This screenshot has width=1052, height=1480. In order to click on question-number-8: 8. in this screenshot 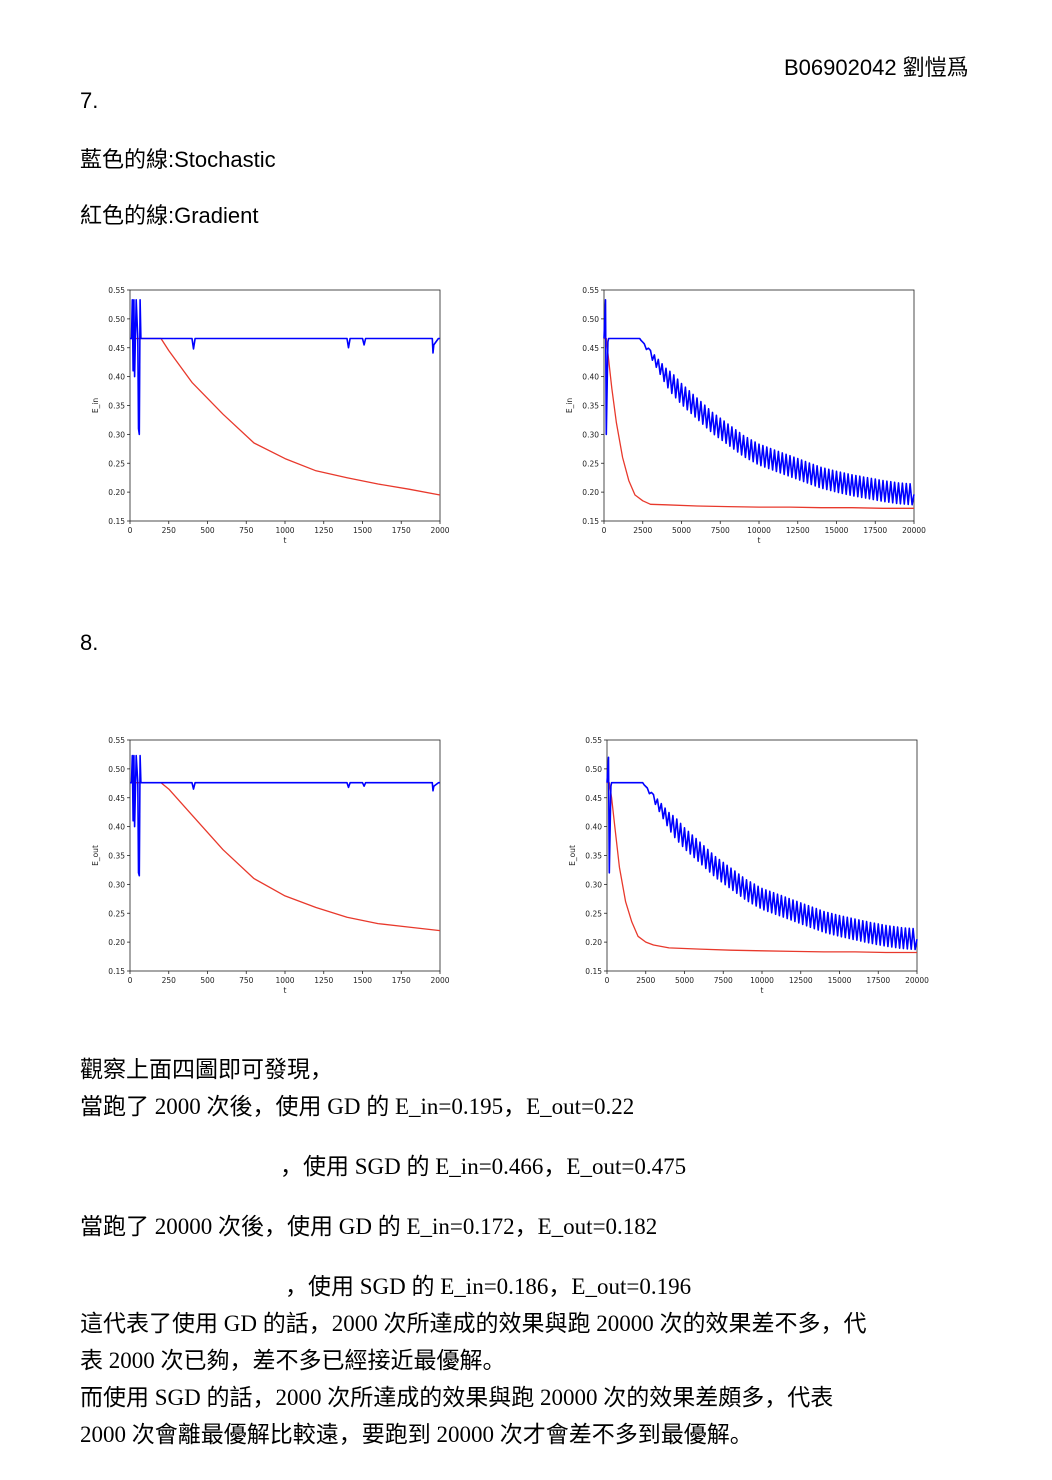, I will do `click(89, 642)`.